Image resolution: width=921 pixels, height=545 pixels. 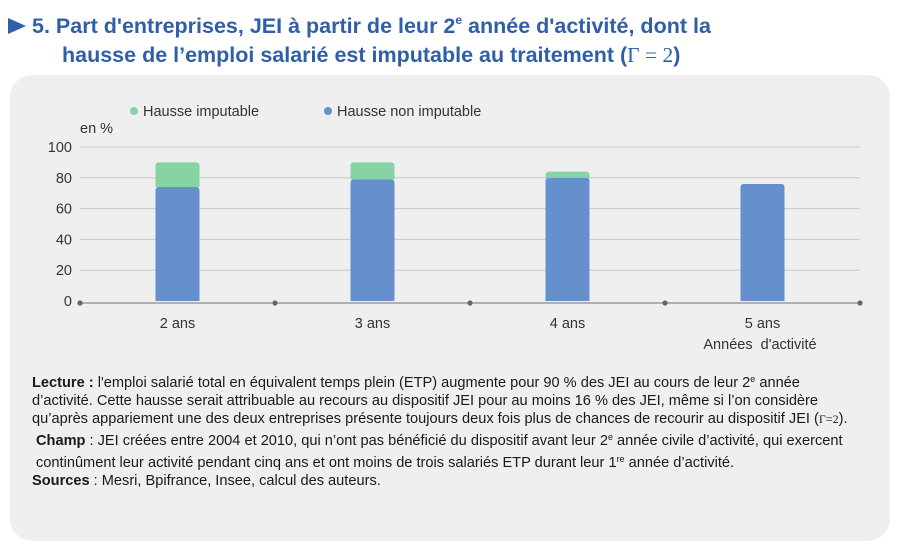 What do you see at coordinates (61, 481) in the screenshot?
I see `sources-label: Sources` at bounding box center [61, 481].